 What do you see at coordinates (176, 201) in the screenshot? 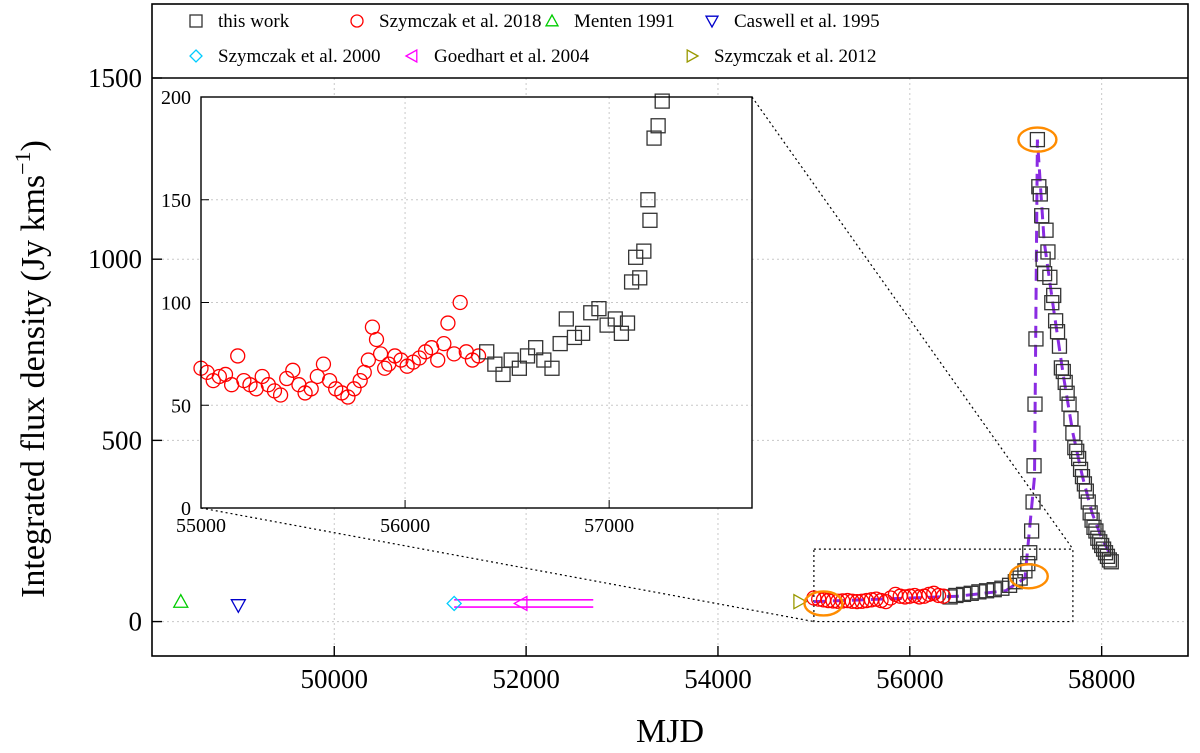
I see `inset-y-tick-label: 150` at bounding box center [176, 201].